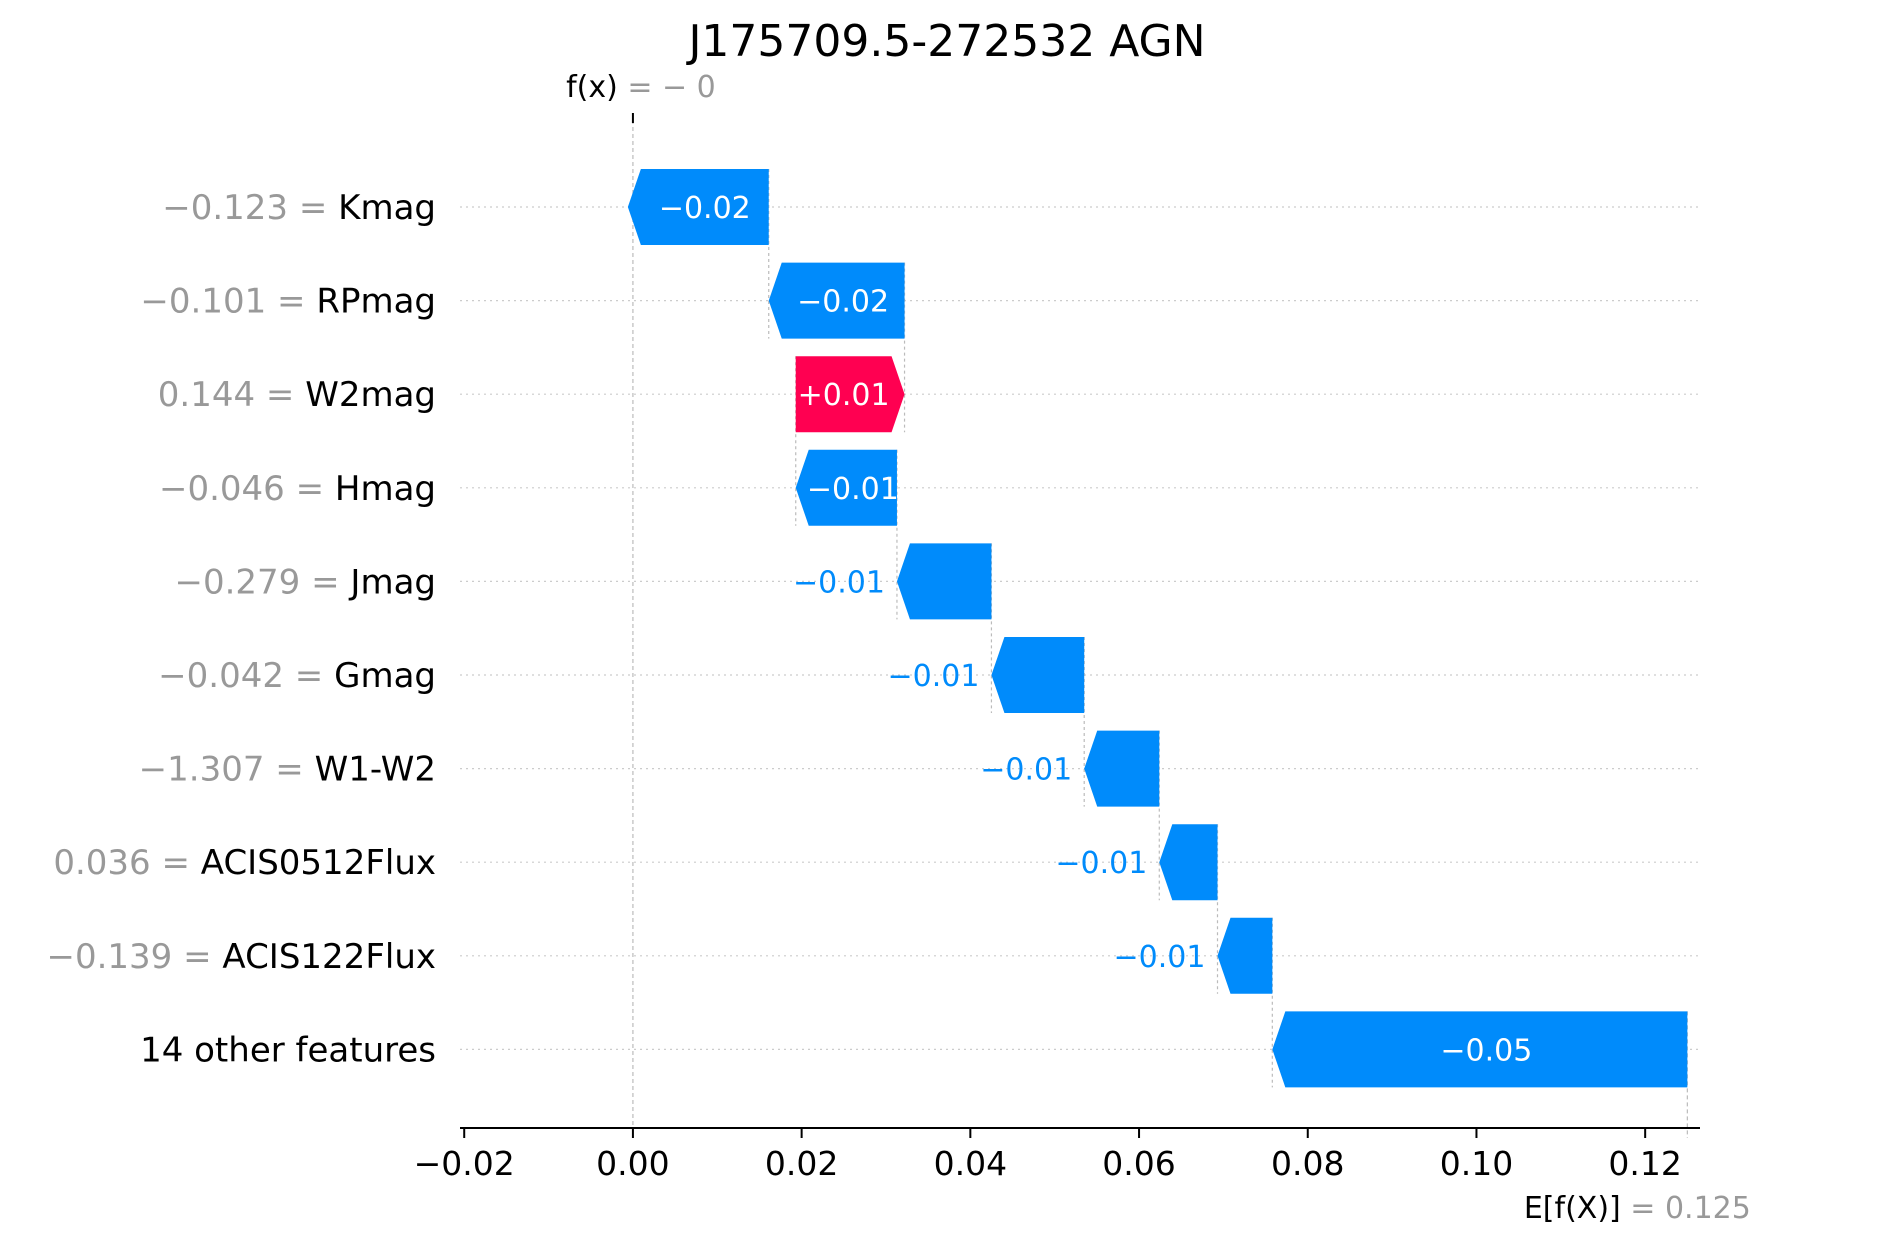 The height and width of the screenshot is (1241, 1899). I want to click on feature-label: −0.046 = Hmag, so click(297, 489).